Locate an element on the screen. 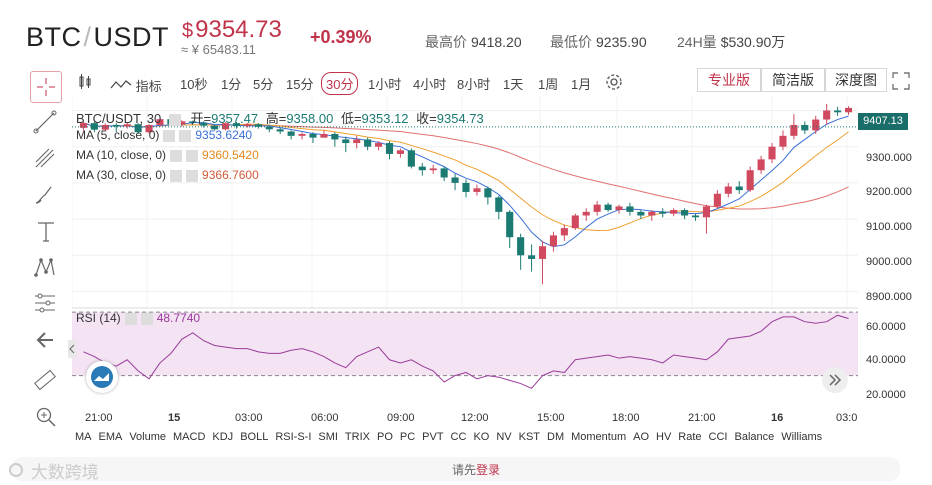  back-tool is located at coordinates (45, 342).